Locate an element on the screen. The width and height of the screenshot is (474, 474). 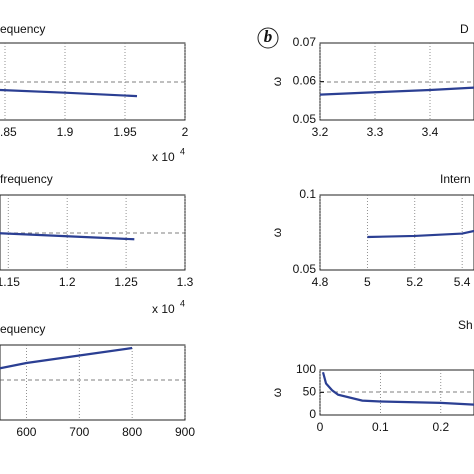
x-tick-label: 1.15 is located at coordinates (10, 282).